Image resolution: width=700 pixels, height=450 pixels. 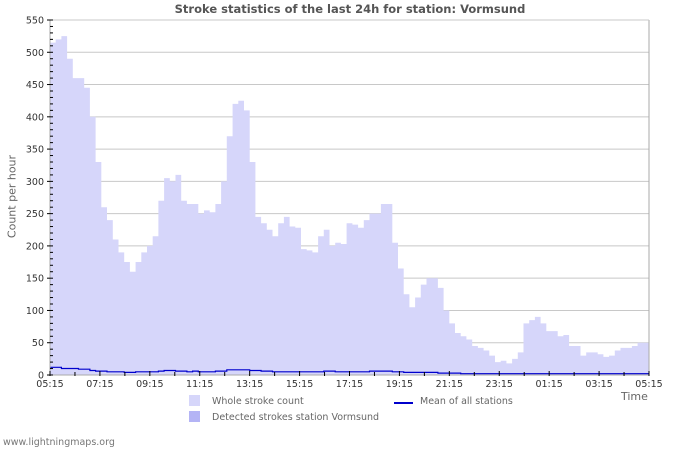 What do you see at coordinates (548, 384) in the screenshot?
I see `svg-text: 01:15` at bounding box center [548, 384].